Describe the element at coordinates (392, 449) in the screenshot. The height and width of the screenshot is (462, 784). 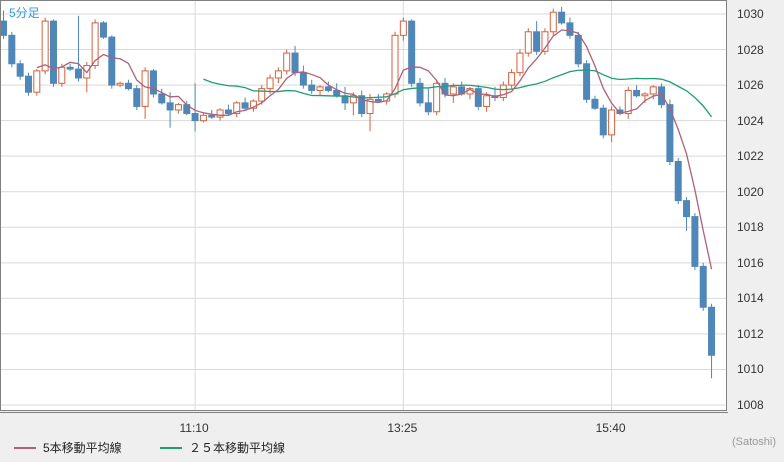
I see `chart-legend: (Satoshi) 5本移動平均線 ２５本移動平均線` at that location.